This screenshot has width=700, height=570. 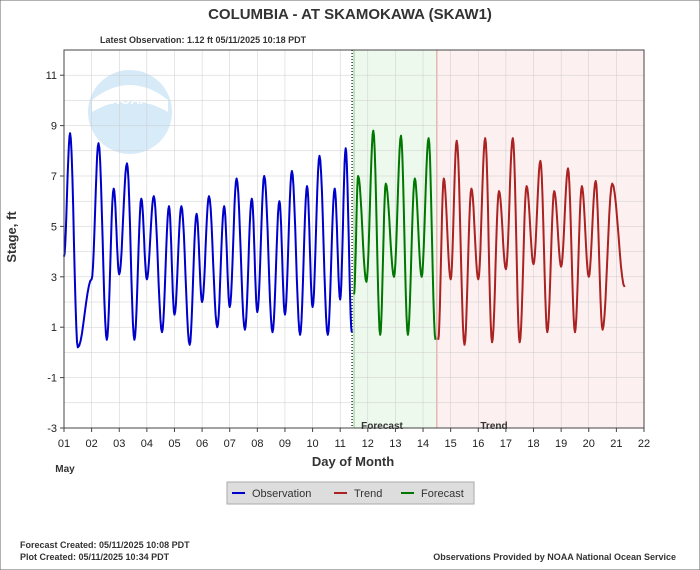 What do you see at coordinates (65, 469) in the screenshot?
I see `month-label: May` at bounding box center [65, 469].